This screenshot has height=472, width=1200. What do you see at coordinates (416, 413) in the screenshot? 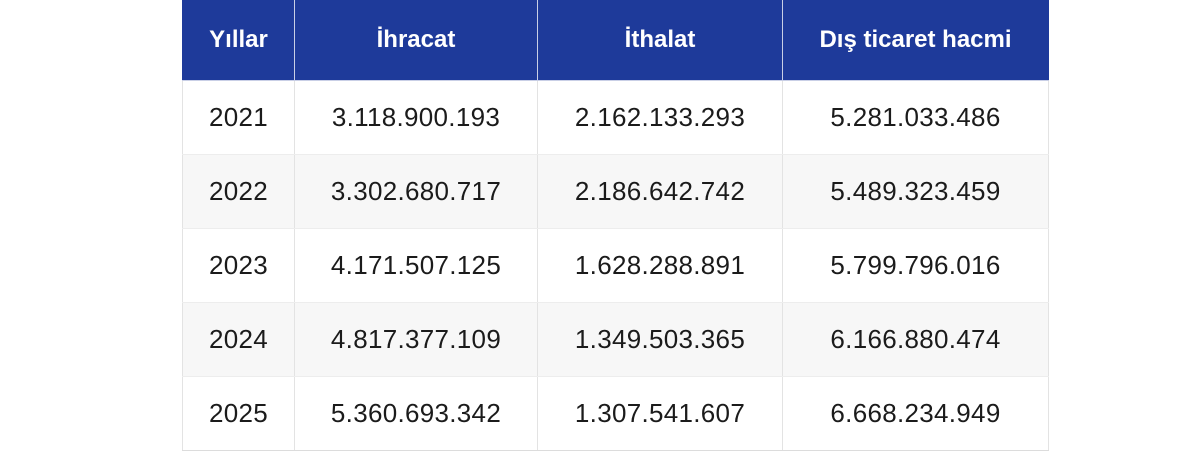
I see `cell-export: 5.360.693.342` at bounding box center [416, 413].